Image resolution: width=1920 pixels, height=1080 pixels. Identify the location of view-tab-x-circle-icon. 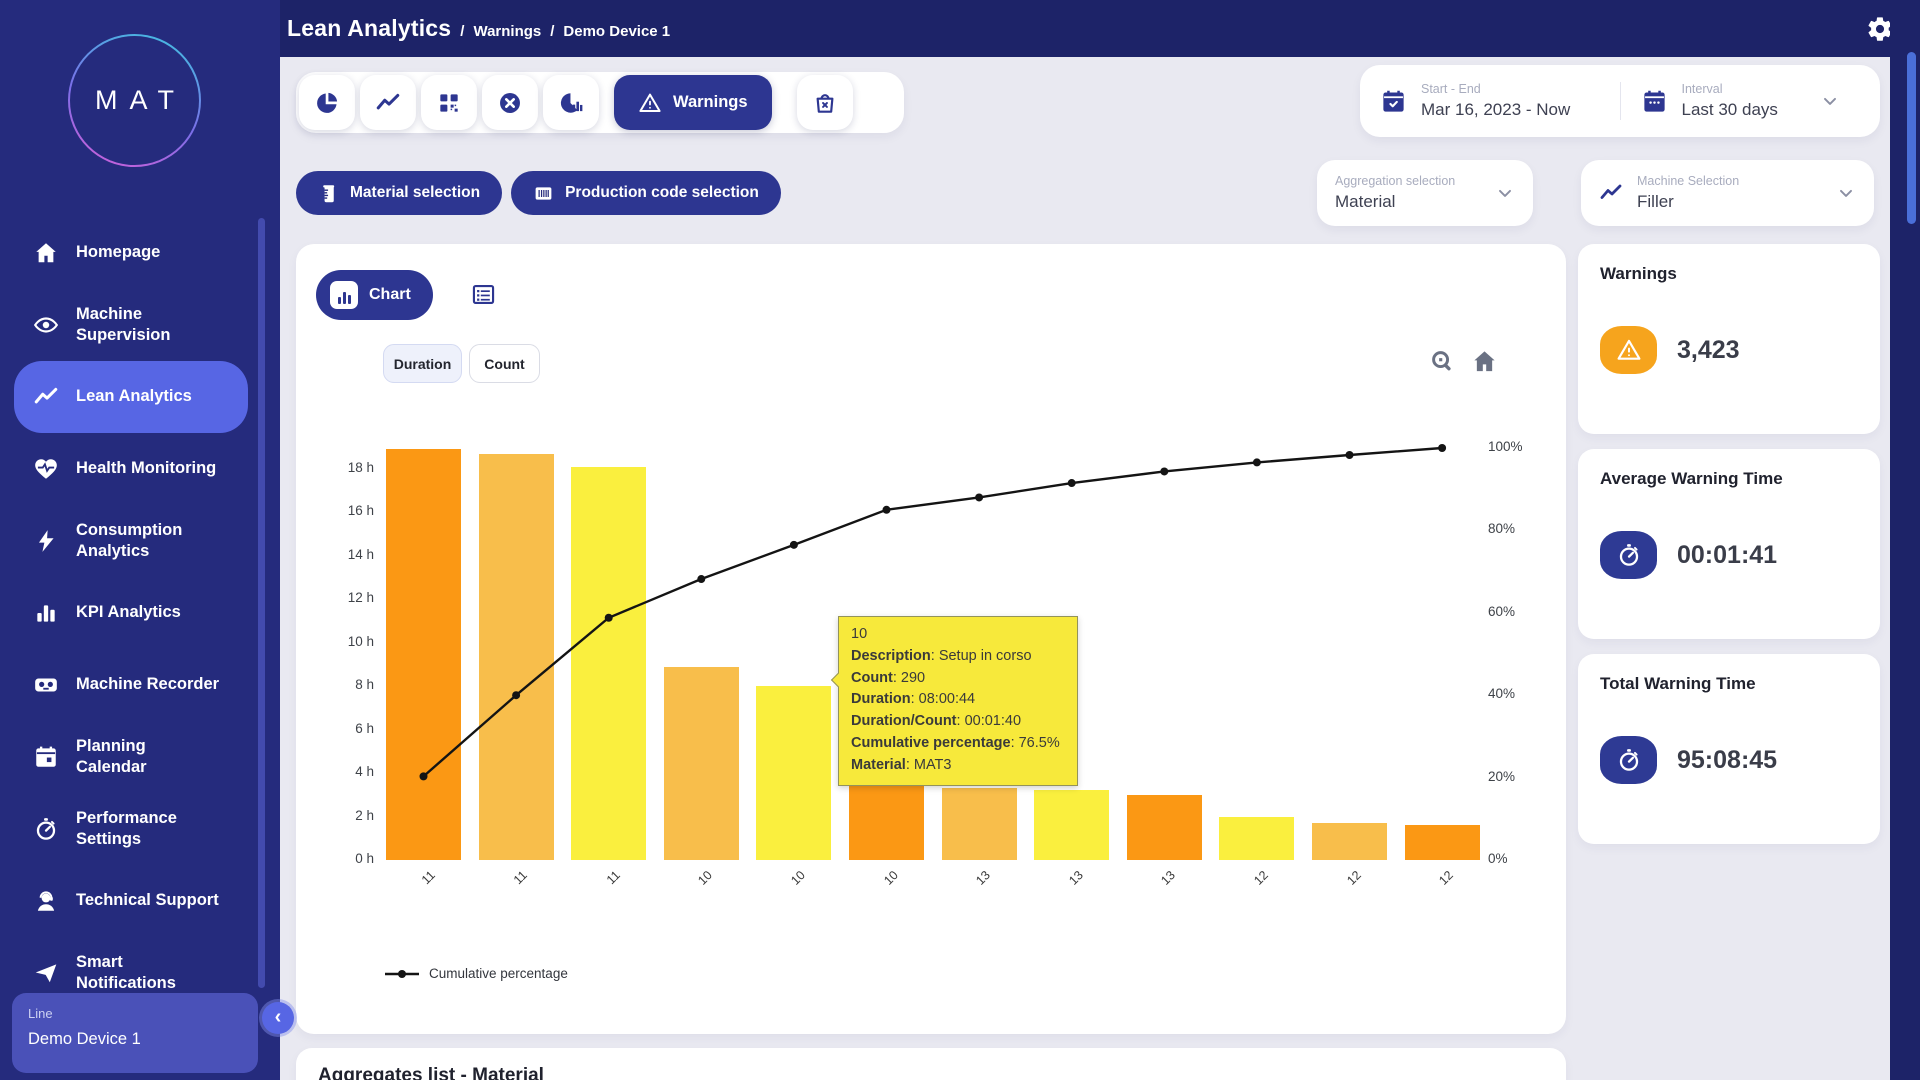
(510, 102).